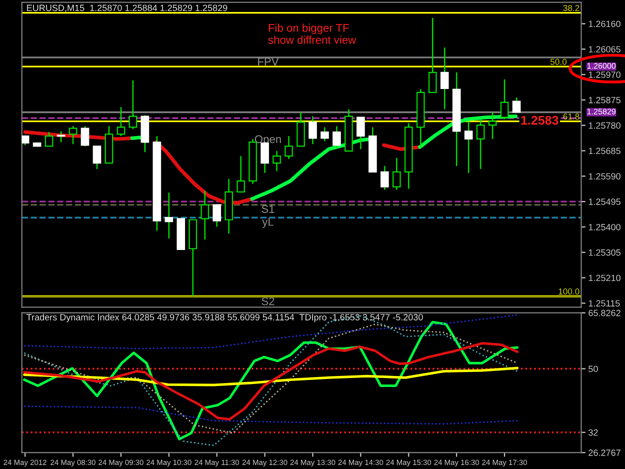 Image resolution: width=625 pixels, height=469 pixels. What do you see at coordinates (127, 8) in the screenshot?
I see `chart-title: EURUSD,M15 1.25870 1.25884 1.25829 1.25829` at bounding box center [127, 8].